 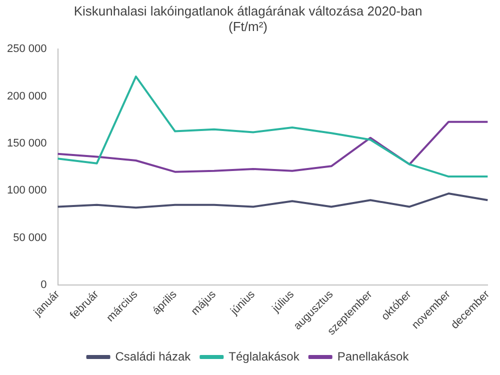 I want to click on legend-label: Panellakások, so click(x=373, y=356).